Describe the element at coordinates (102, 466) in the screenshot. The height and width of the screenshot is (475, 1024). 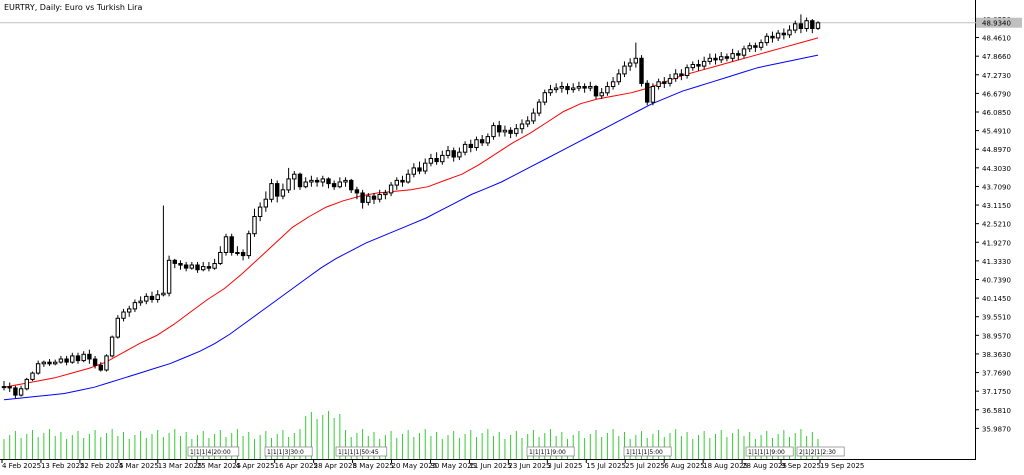
I see `x-tick-label: 22 Feb 2025` at that location.